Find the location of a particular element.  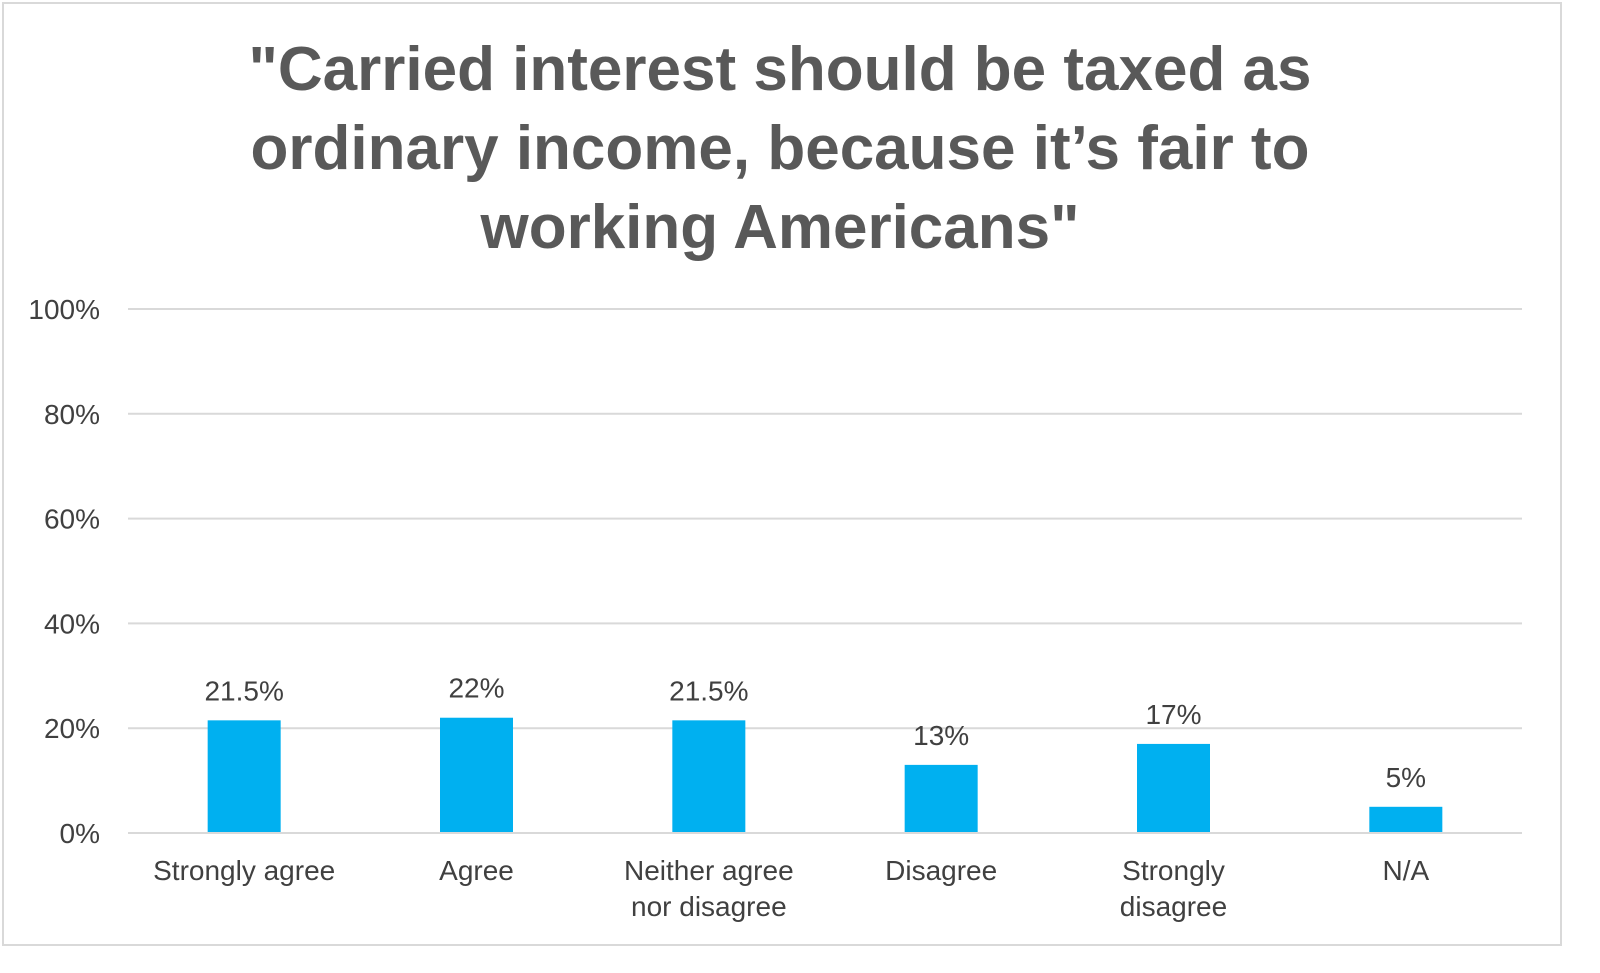

category-label-line: Neither agree is located at coordinates (709, 870).